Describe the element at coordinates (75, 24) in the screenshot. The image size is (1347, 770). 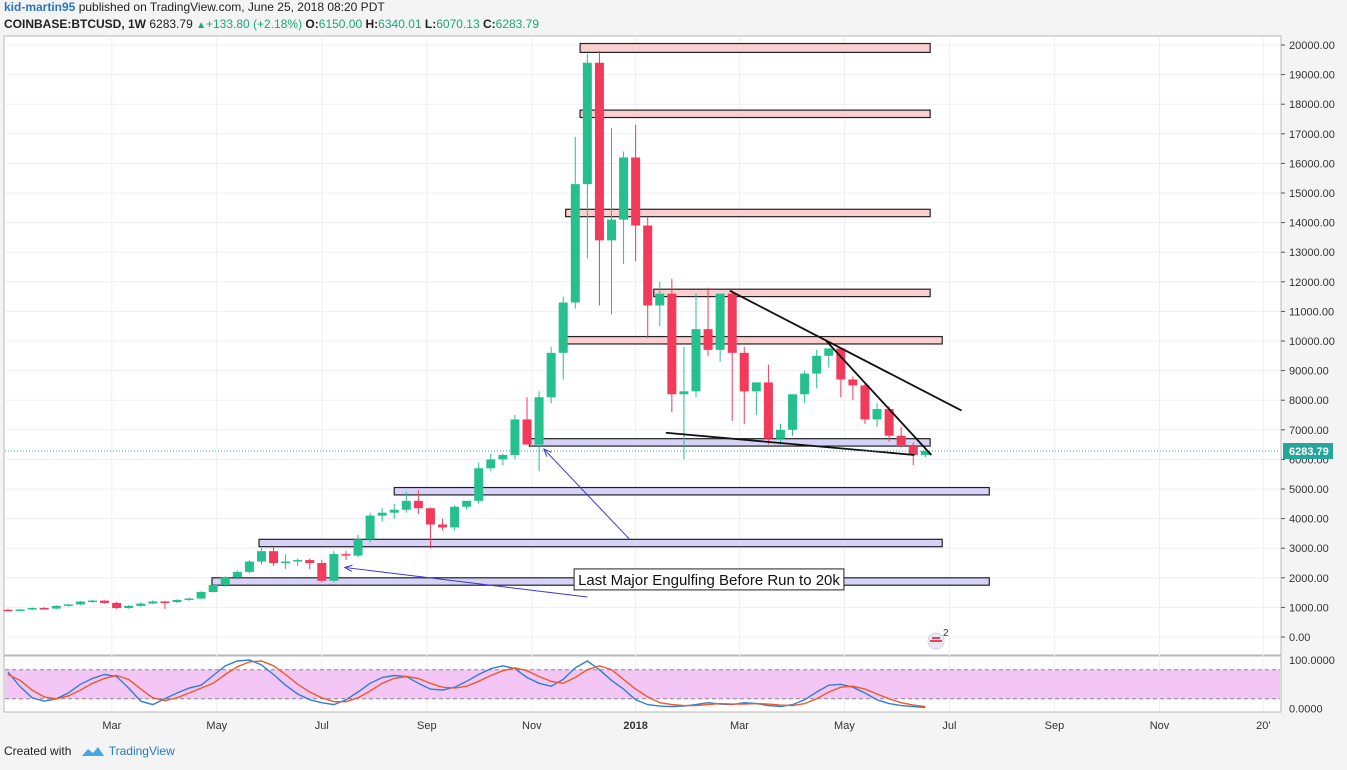
I see `symbol-name: COINBASE:BTCUSD, 1W` at that location.